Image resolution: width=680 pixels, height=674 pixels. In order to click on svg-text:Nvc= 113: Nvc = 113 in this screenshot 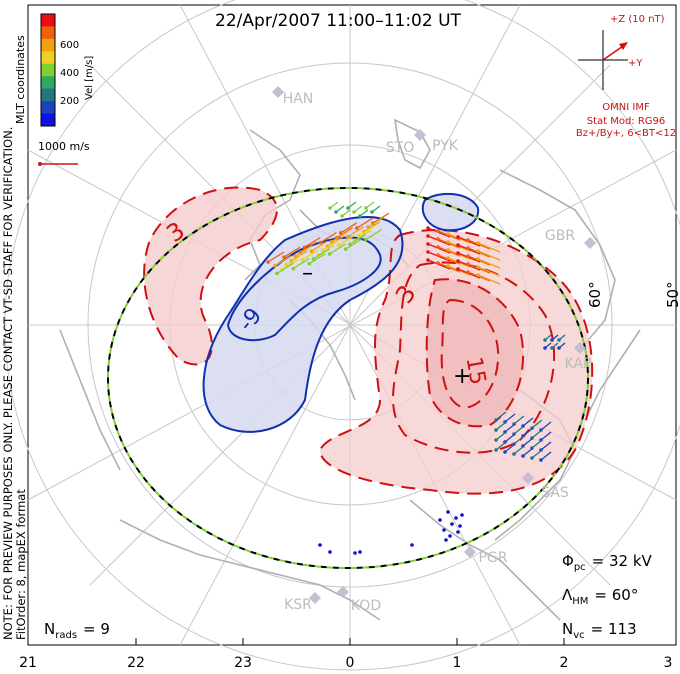, I will do `click(599, 630)`.